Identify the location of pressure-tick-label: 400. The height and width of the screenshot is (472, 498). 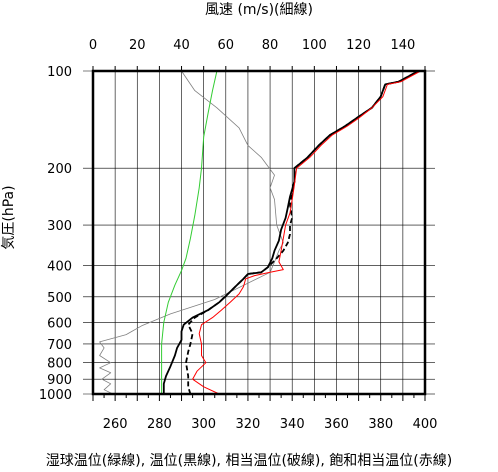
(59, 266).